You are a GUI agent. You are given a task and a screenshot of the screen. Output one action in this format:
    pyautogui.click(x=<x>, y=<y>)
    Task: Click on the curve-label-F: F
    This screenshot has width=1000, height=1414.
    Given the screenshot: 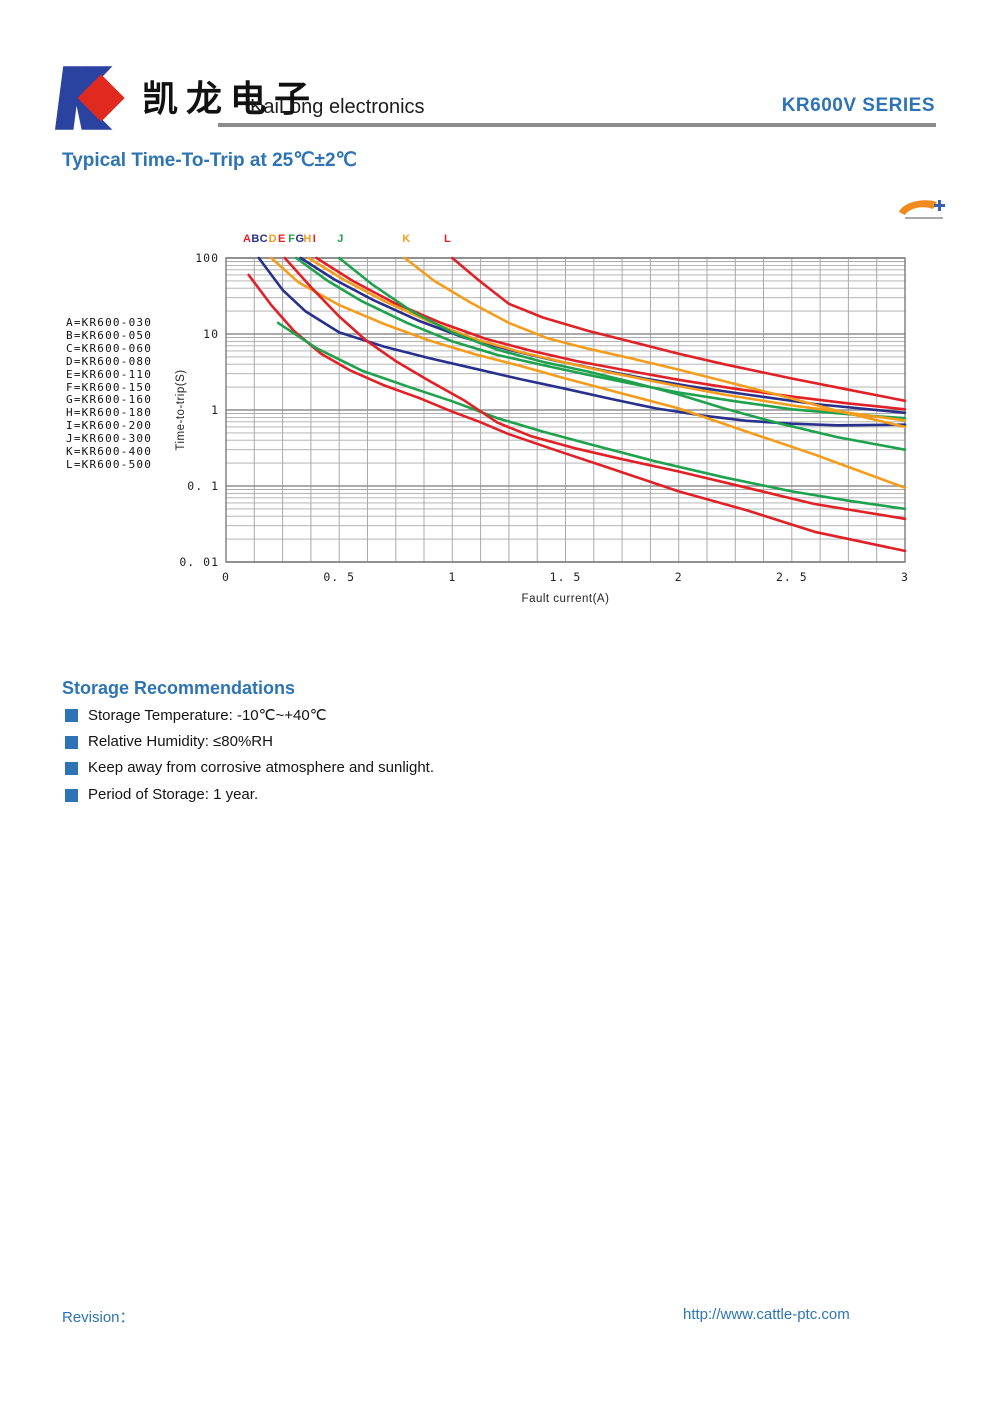 What is the action you would take?
    pyautogui.click(x=291, y=239)
    